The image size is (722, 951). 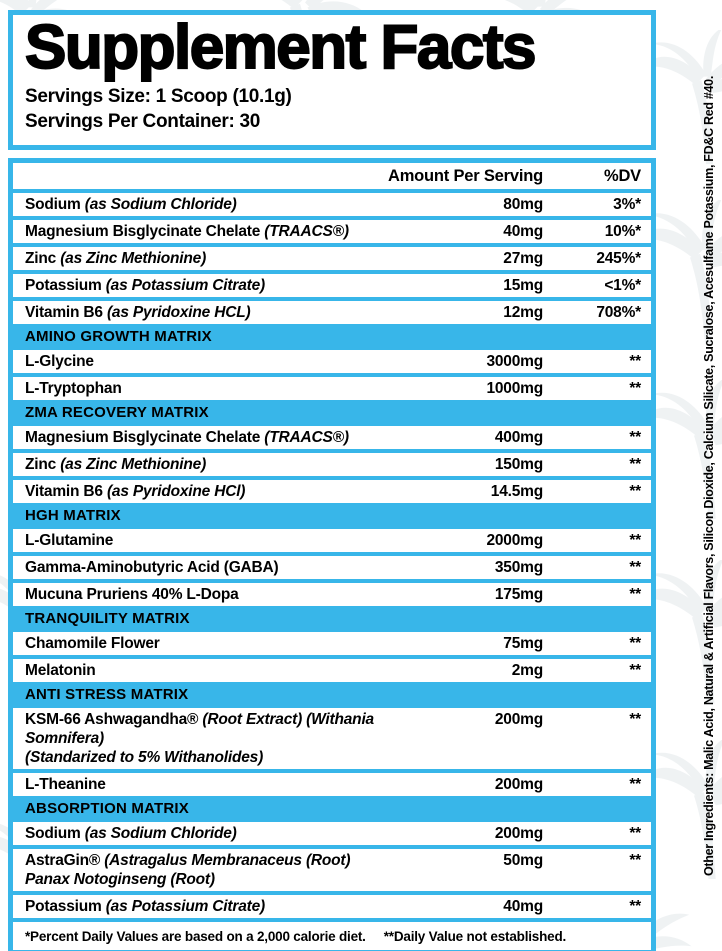 What do you see at coordinates (69, 540) in the screenshot?
I see `ingredient-name: L-Glutamine` at bounding box center [69, 540].